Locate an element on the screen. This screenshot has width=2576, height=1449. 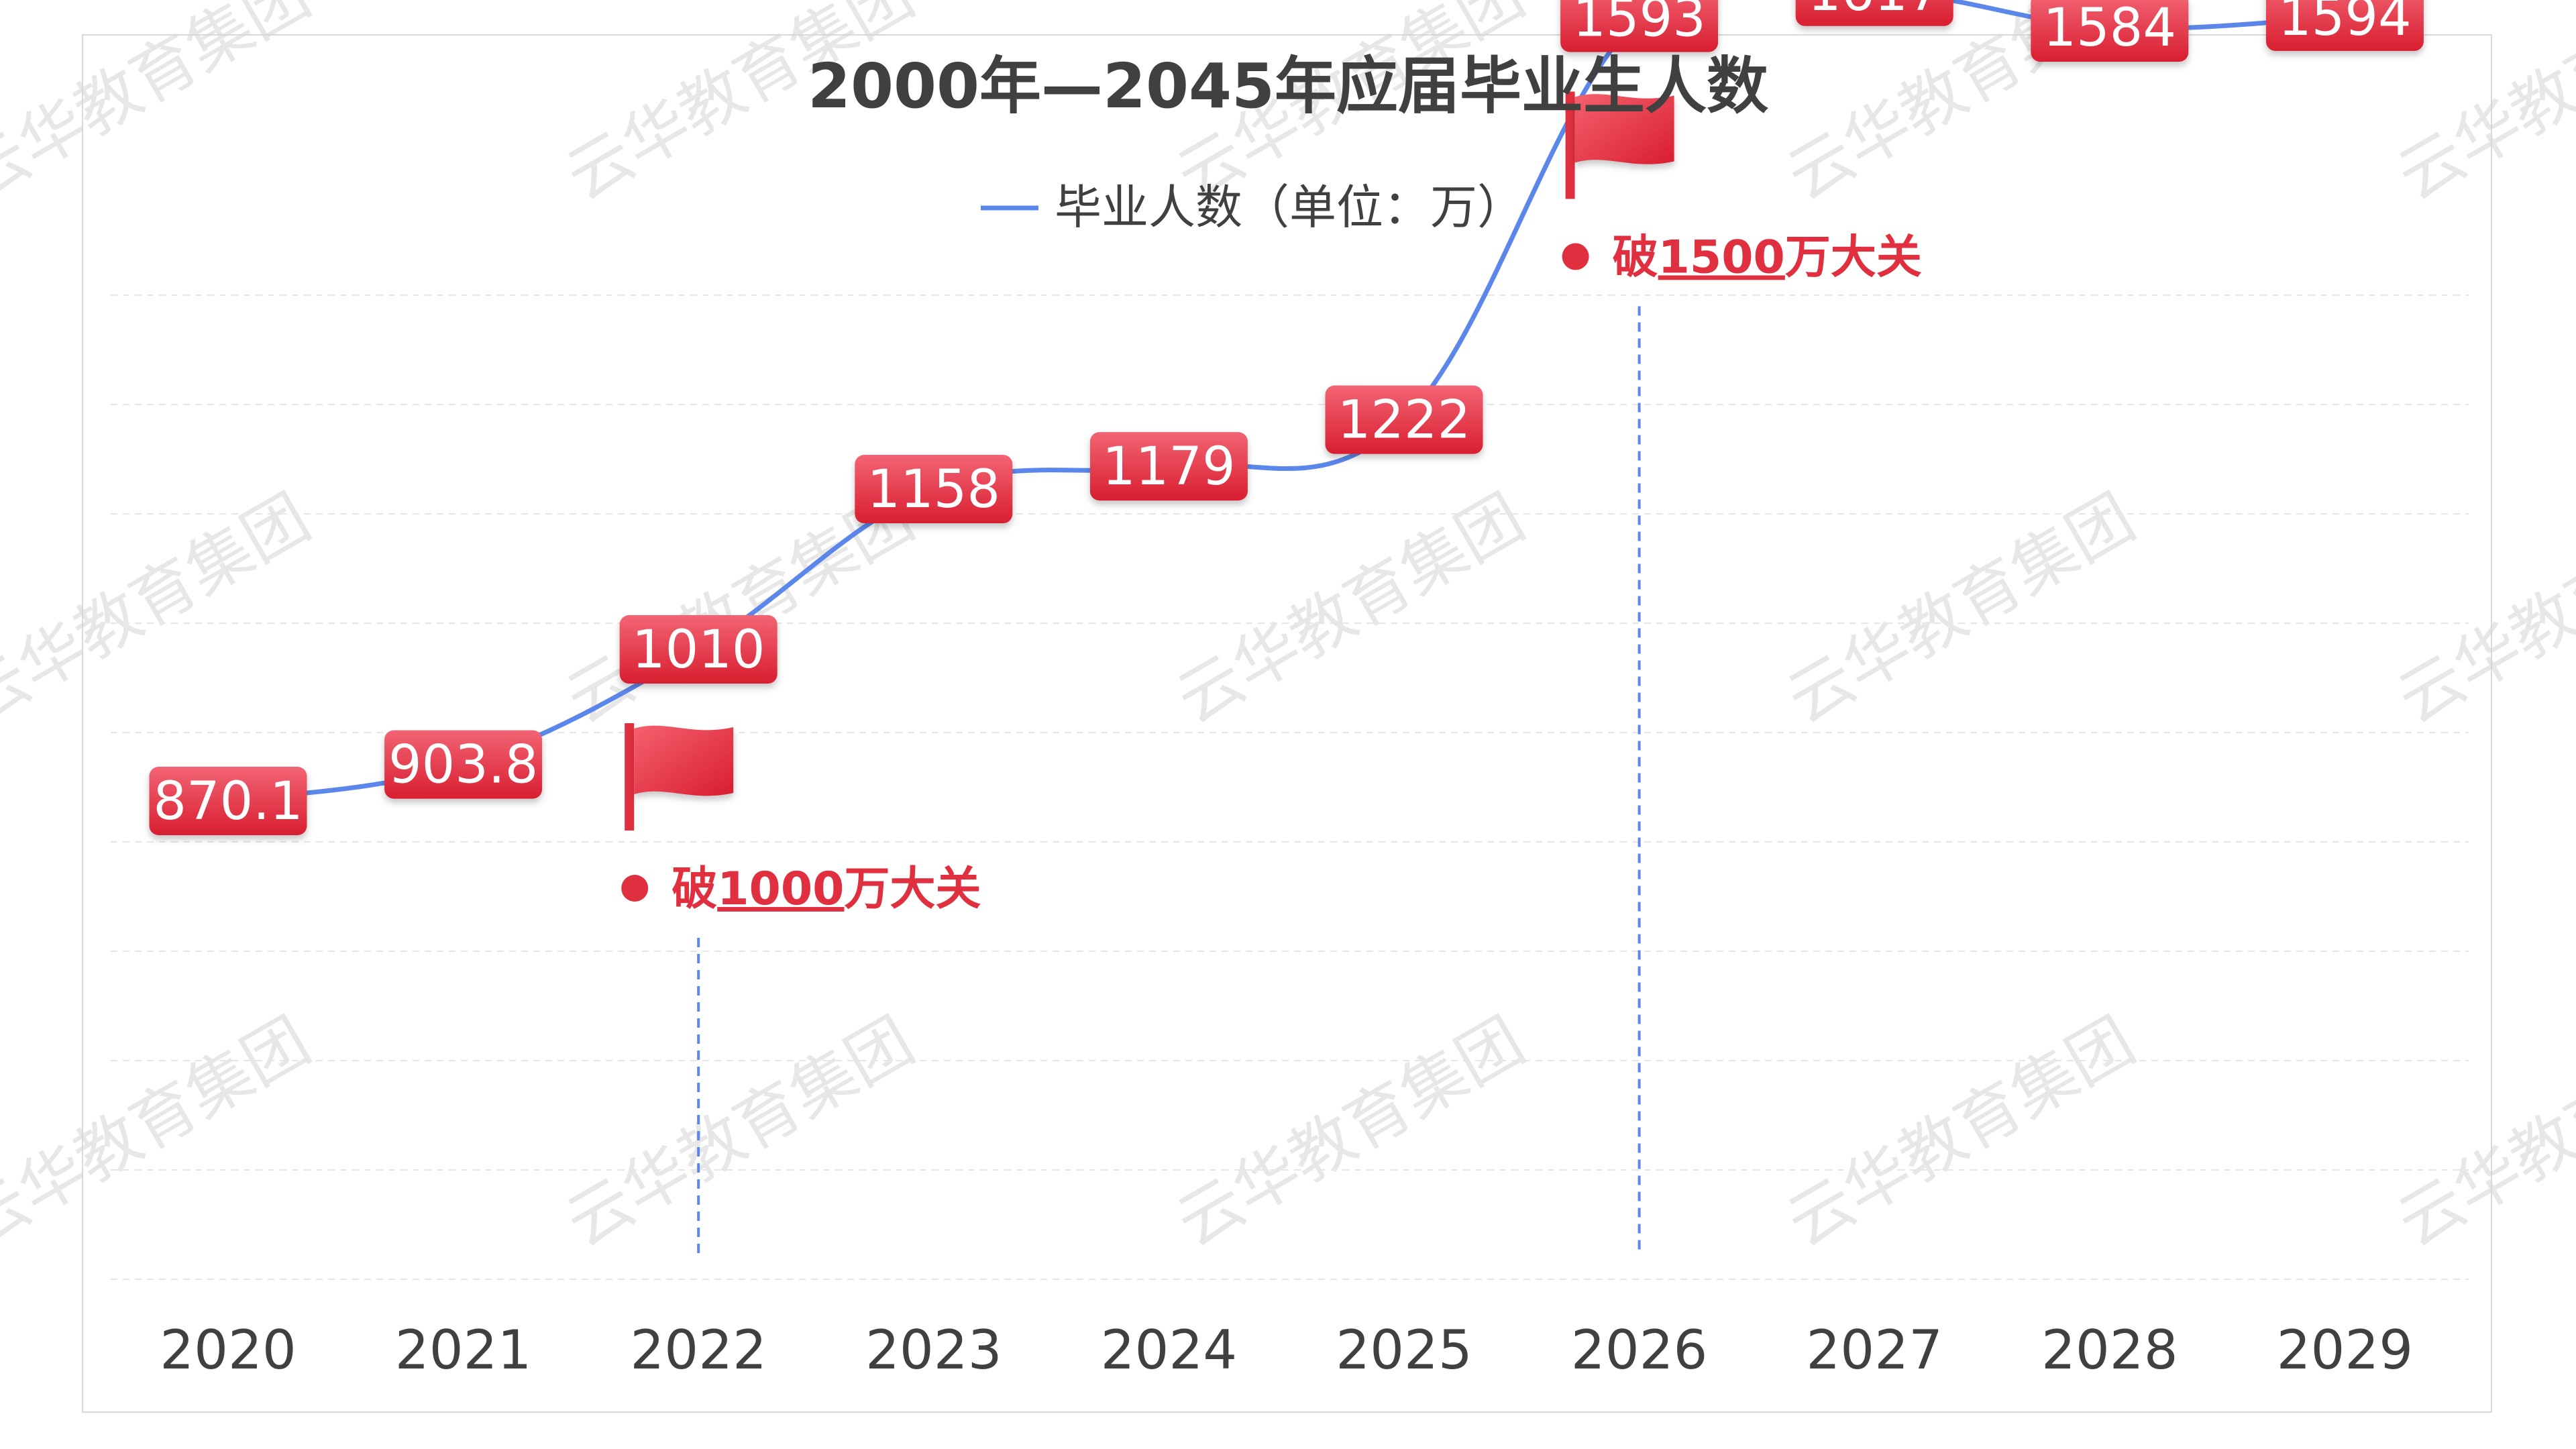
data-label: 1584 is located at coordinates (2110, 31).